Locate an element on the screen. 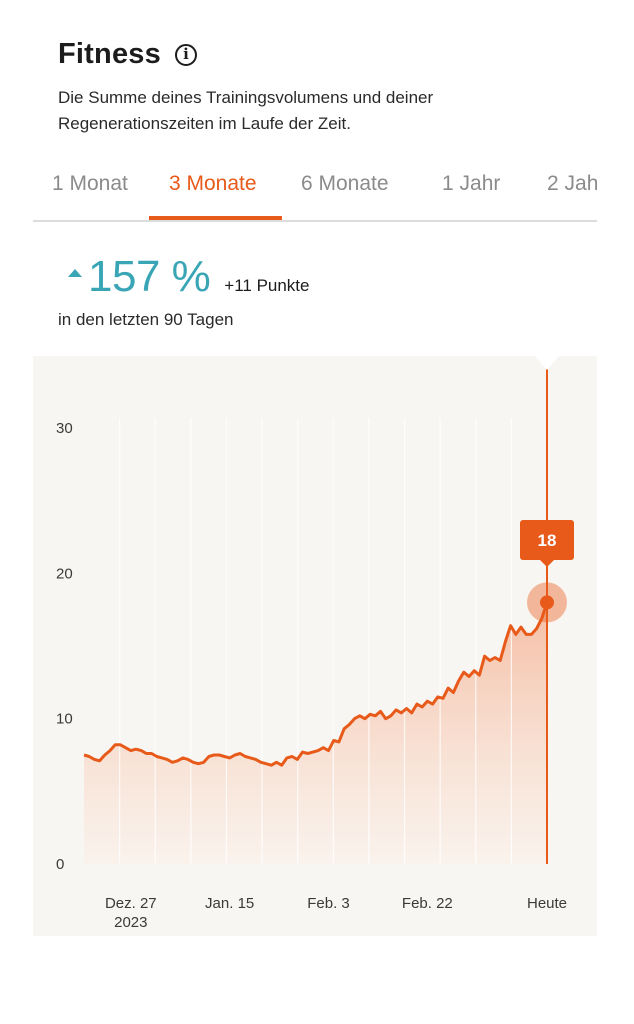 The height and width of the screenshot is (1024, 634). title-row: Fitness i is located at coordinates (338, 54).